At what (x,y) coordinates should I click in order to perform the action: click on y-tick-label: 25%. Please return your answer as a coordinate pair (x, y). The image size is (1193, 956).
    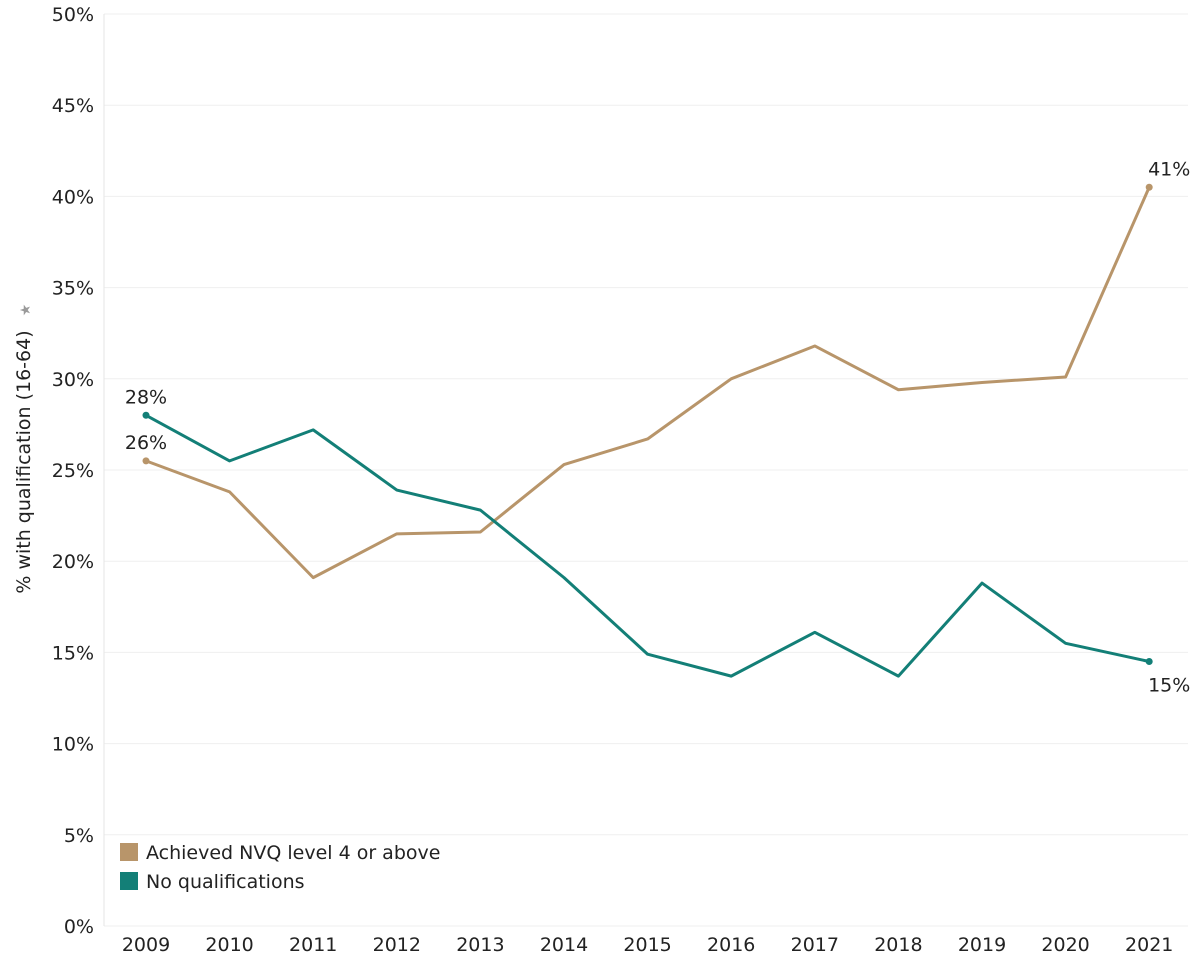
    Looking at the image, I should click on (73, 471).